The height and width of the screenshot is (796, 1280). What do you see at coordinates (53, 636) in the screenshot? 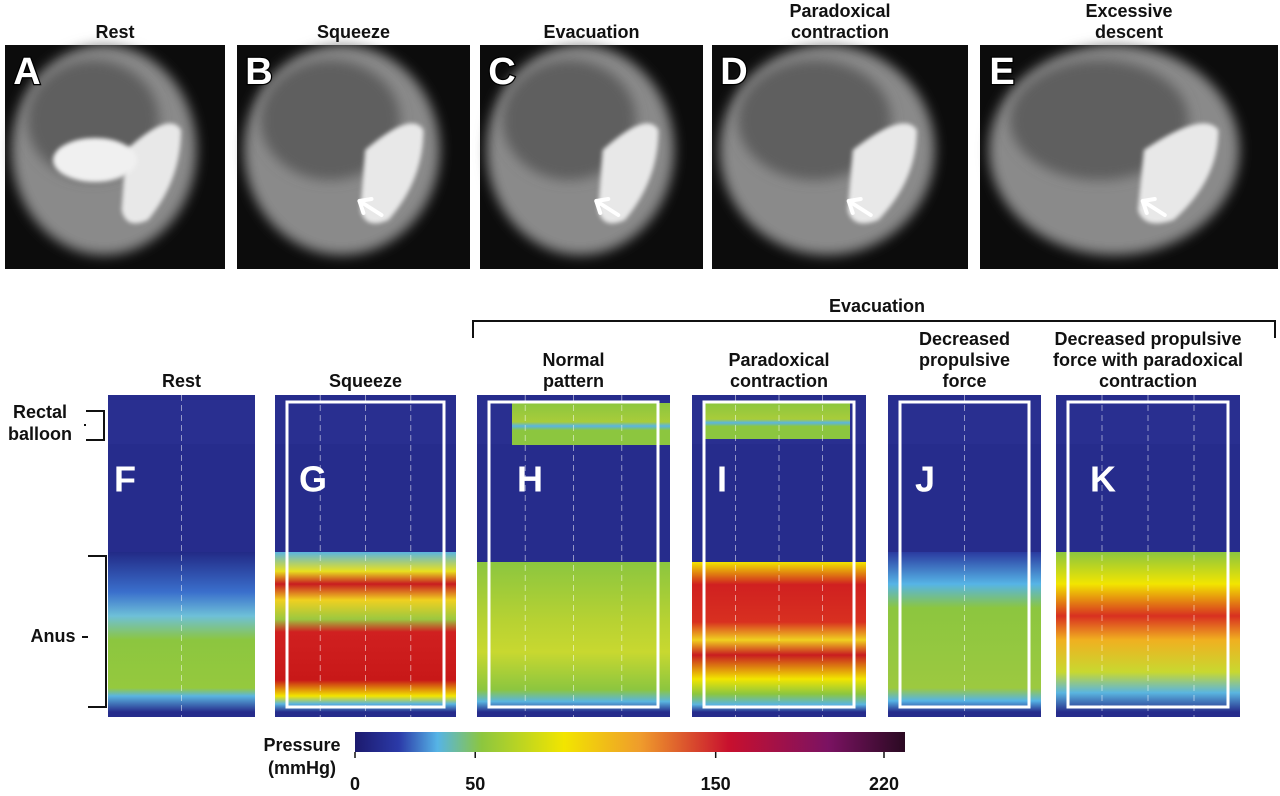
I see `side-label: Anus` at bounding box center [53, 636].